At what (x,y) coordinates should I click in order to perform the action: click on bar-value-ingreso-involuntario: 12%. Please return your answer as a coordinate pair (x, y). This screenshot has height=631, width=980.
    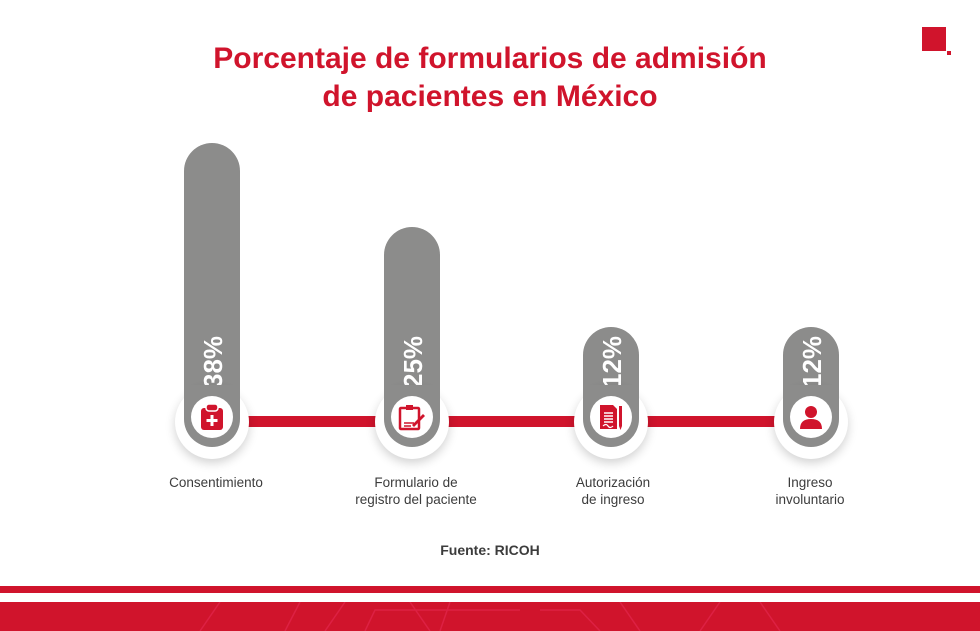
    Looking at the image, I should click on (812, 361).